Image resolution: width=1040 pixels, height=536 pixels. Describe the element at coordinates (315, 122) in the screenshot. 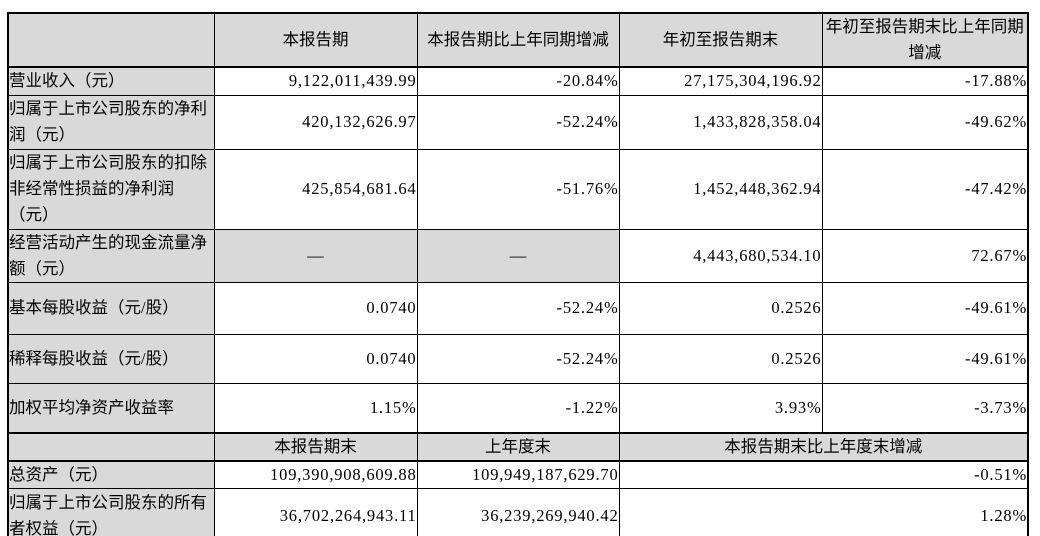

I see `net-profit-current-value: 420,132,626.97` at that location.